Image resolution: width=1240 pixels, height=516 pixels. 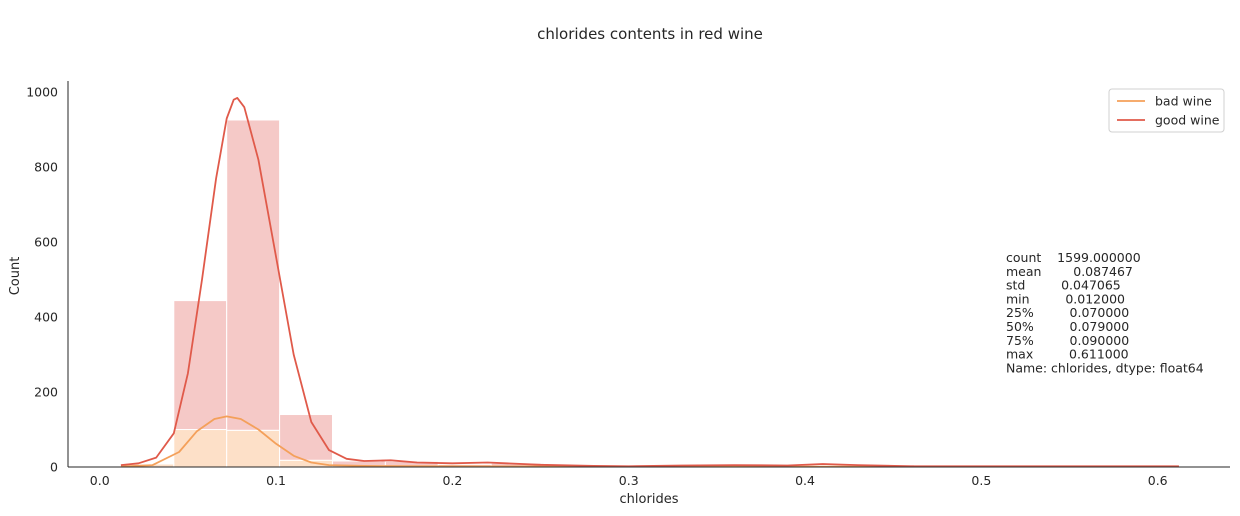 What do you see at coordinates (649, 441) in the screenshot?
I see `kde-line-bad-wine` at bounding box center [649, 441].